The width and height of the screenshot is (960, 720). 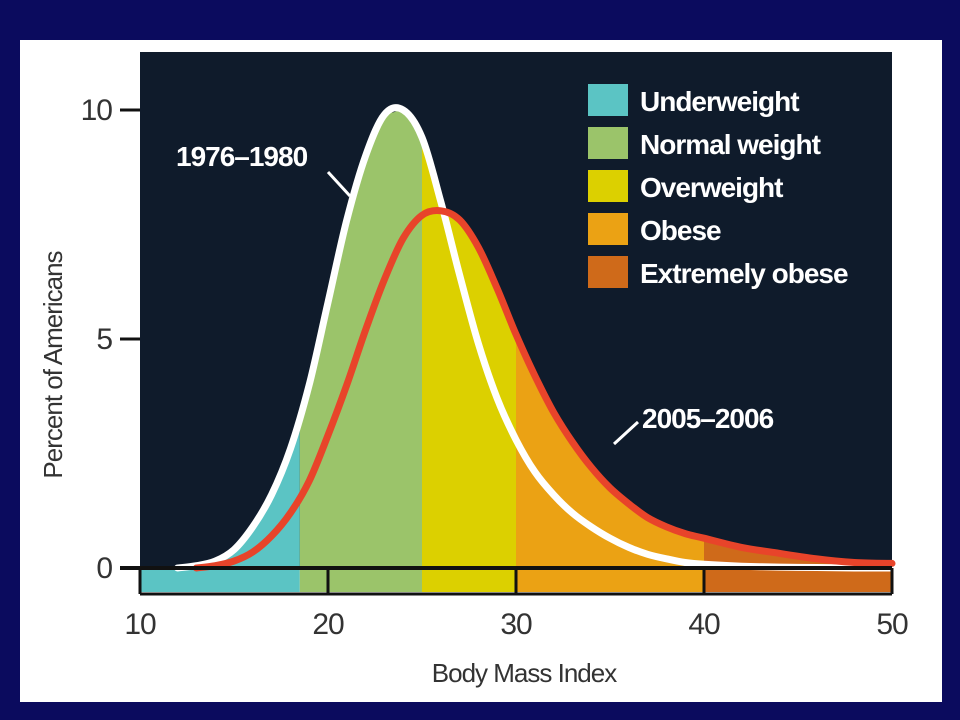 I want to click on x-tick-label: 50, so click(x=892, y=624).